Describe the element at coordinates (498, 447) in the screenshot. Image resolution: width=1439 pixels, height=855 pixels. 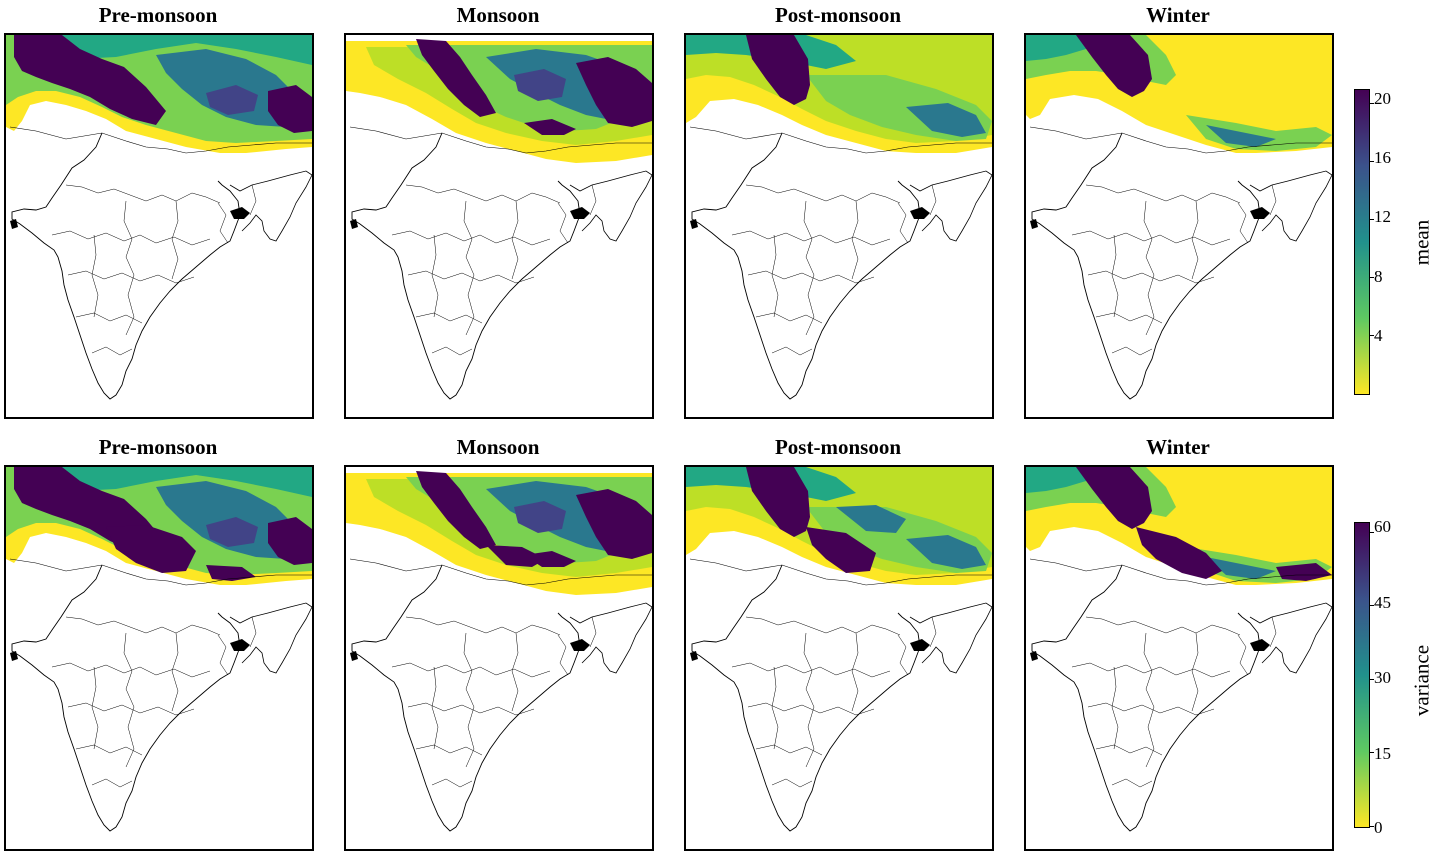
I see `panel-title-var-mon: Monsoon` at that location.